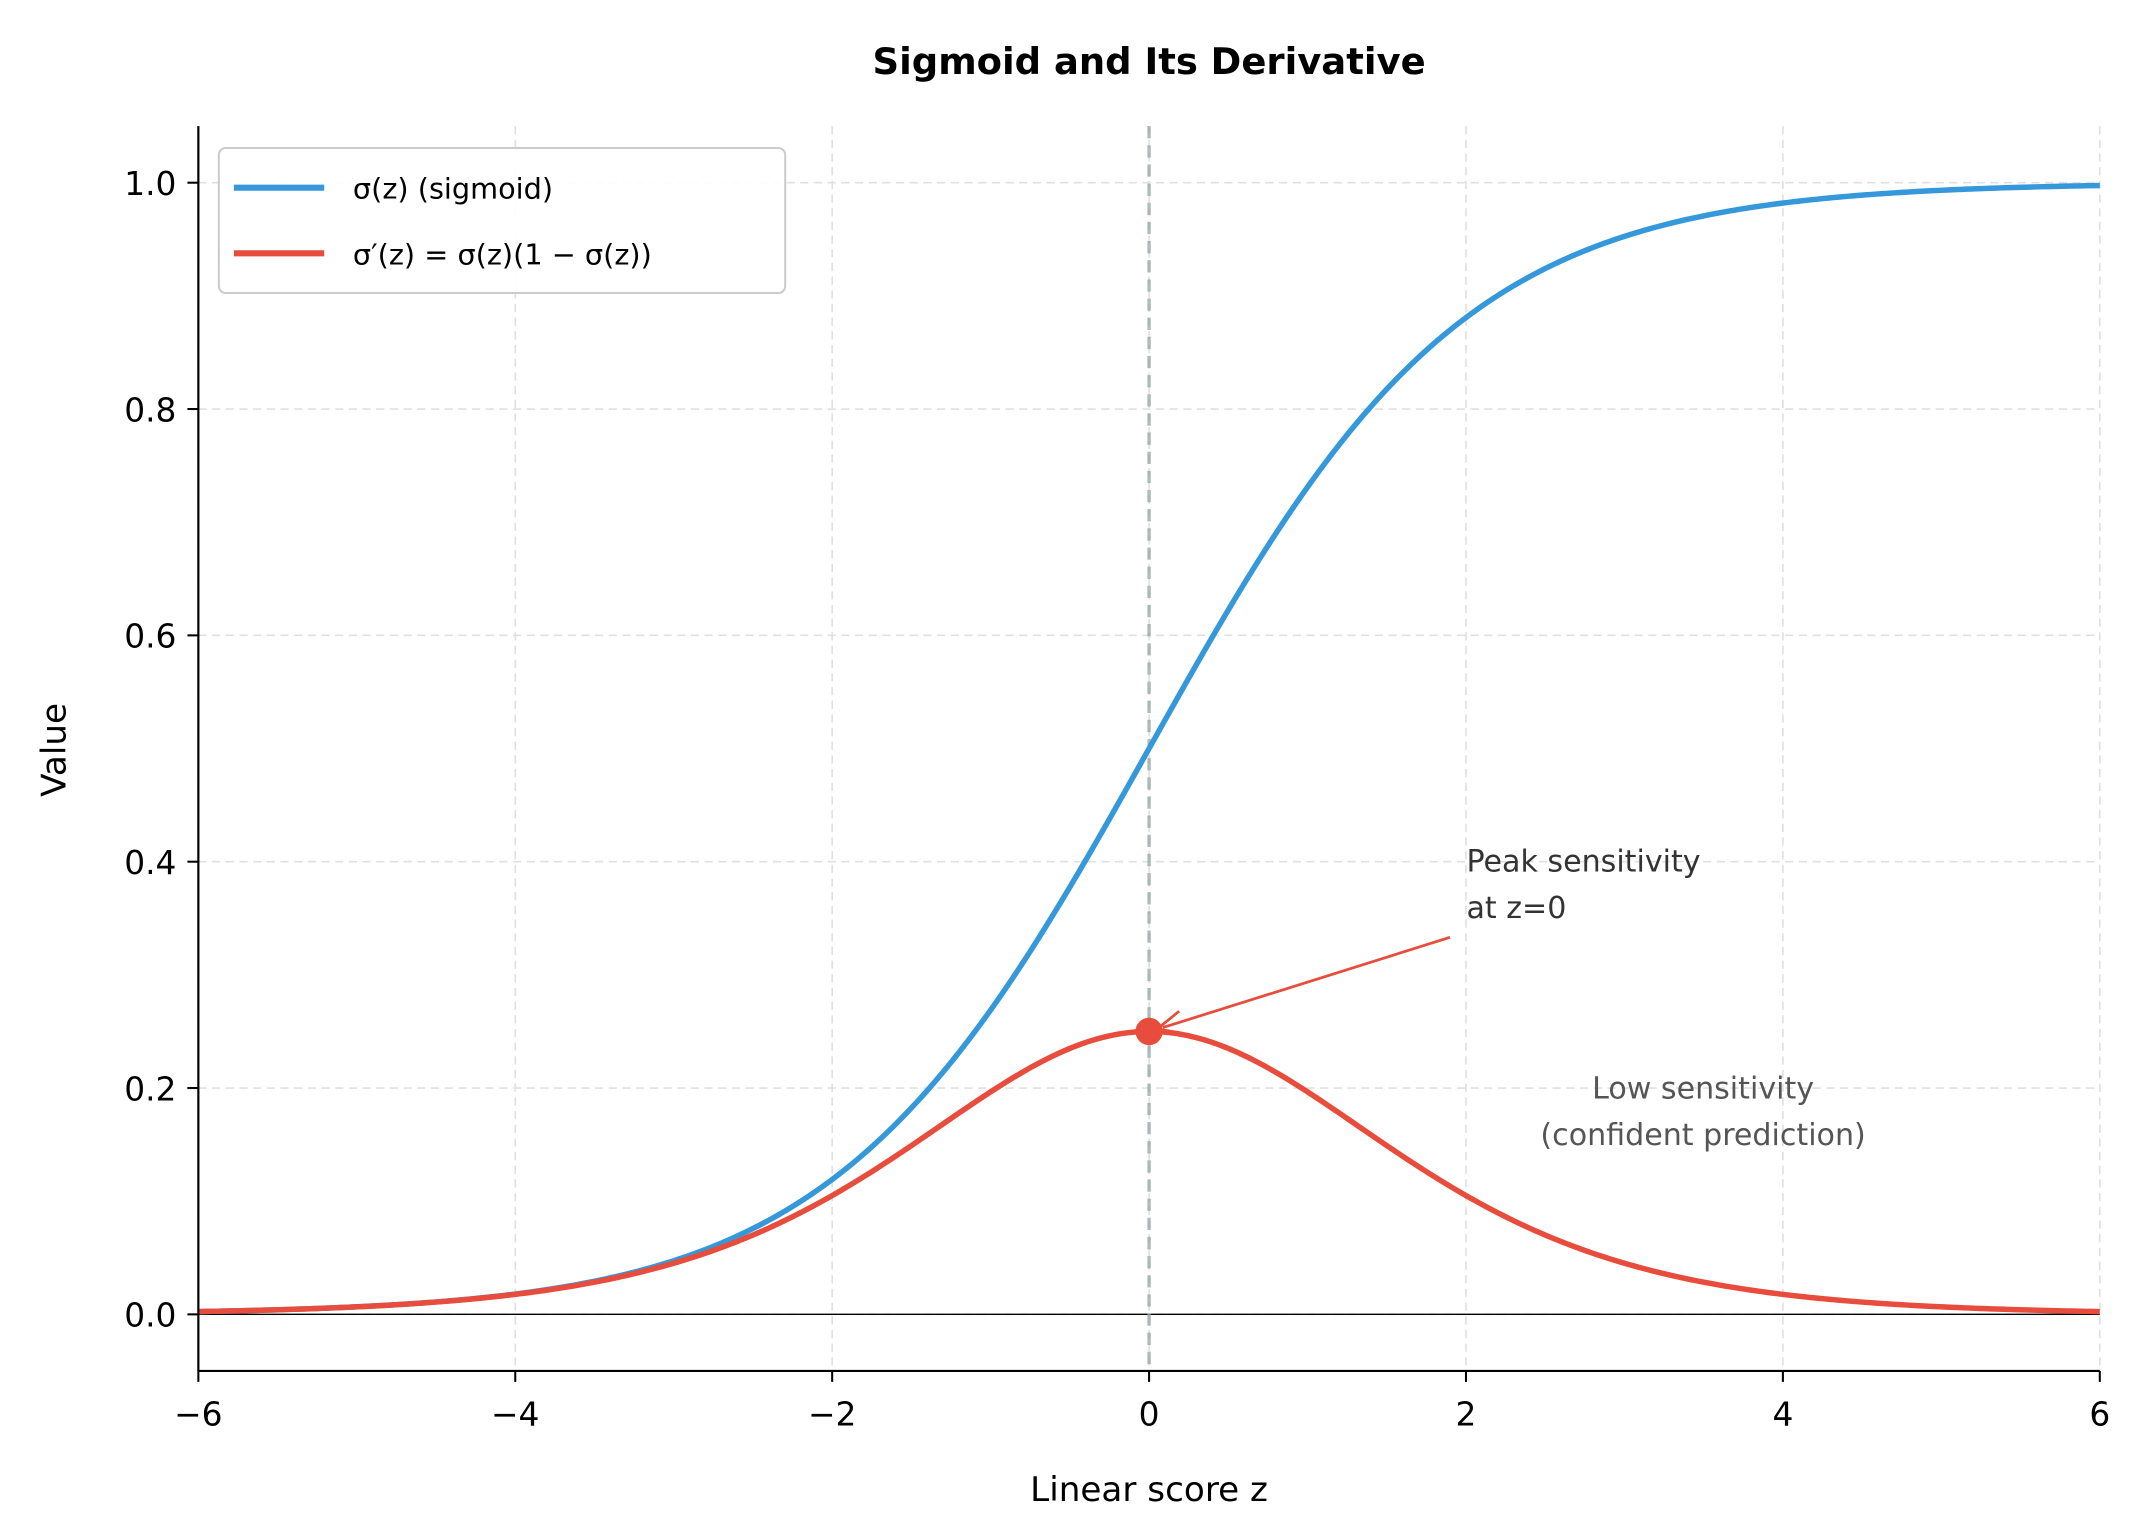 This screenshot has width=2134, height=1534. Describe the element at coordinates (453, 189) in the screenshot. I see `legend-label-sigmoid: σ(z) (sigmoid)` at that location.